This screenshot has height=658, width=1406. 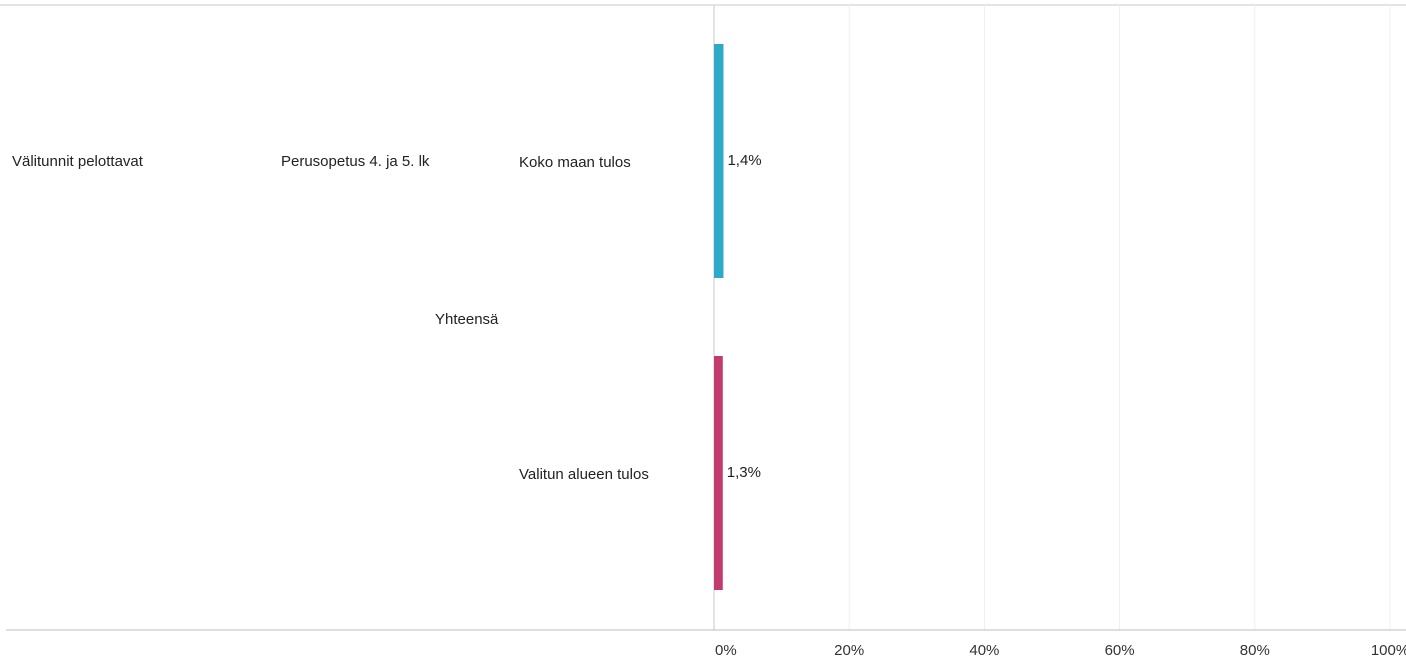 I want to click on x-tick-label: 0%, so click(x=726, y=650).